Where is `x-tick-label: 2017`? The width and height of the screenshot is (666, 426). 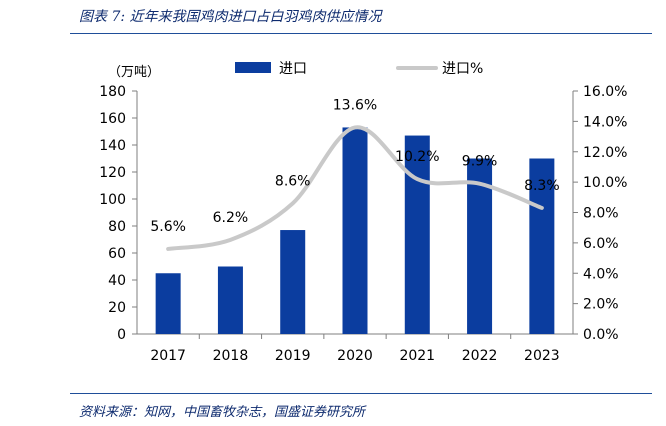
x-tick-label: 2017 is located at coordinates (168, 356).